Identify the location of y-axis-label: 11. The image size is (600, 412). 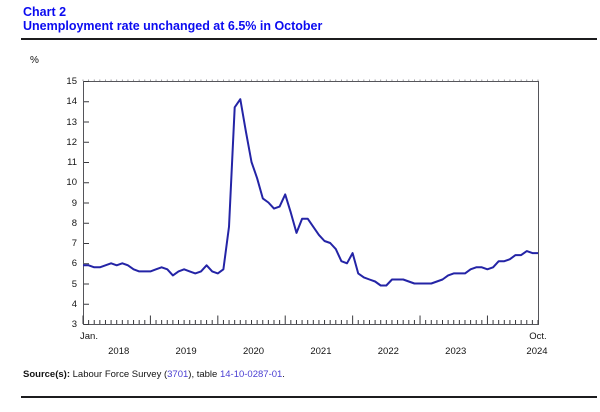
(72, 162).